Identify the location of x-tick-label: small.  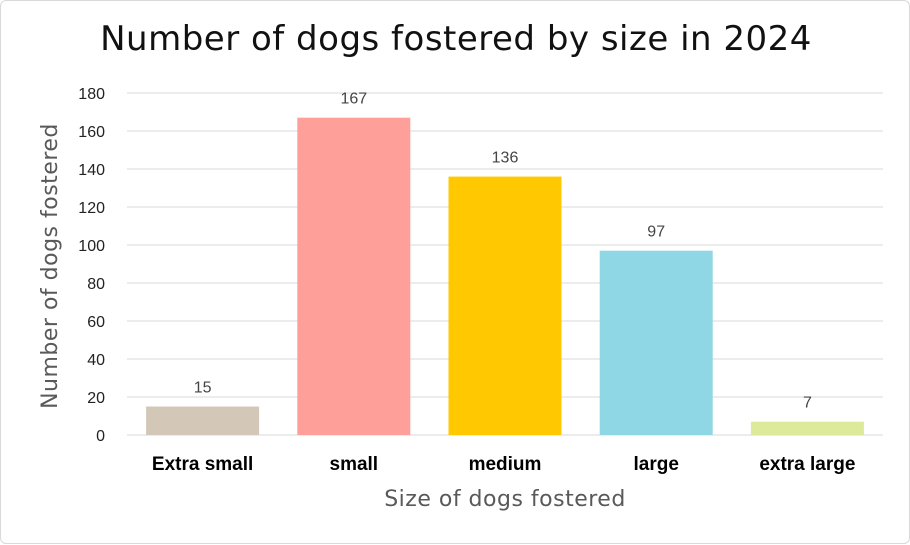
(354, 464).